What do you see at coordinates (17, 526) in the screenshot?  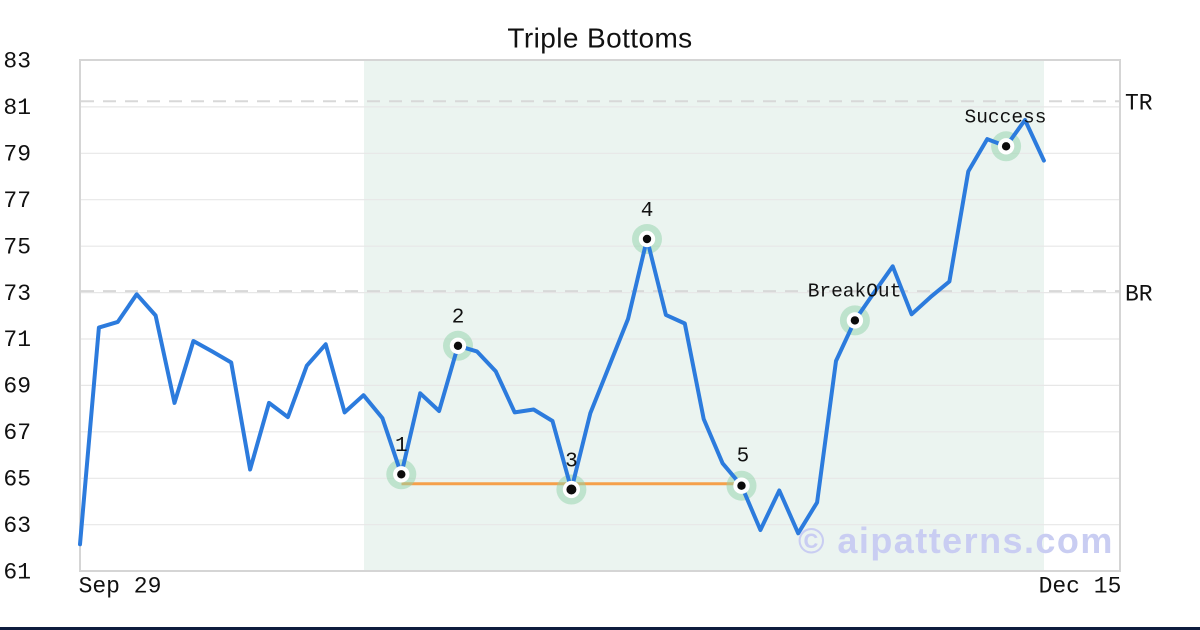 I see `svg-text: 63` at bounding box center [17, 526].